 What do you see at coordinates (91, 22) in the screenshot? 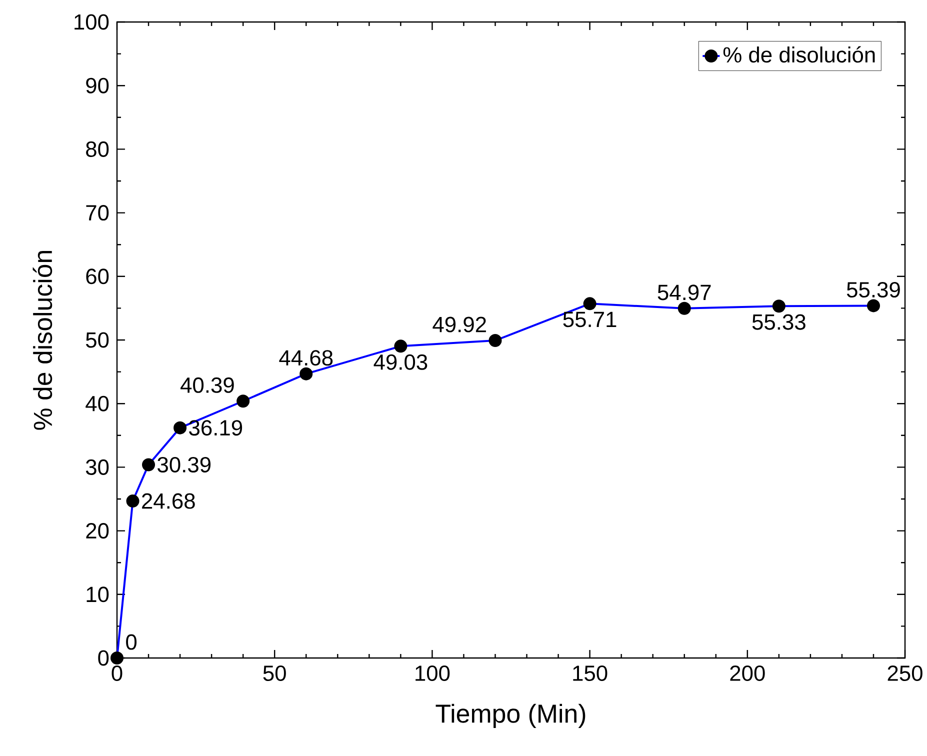
I see `y-tick-label: 100` at bounding box center [91, 22].